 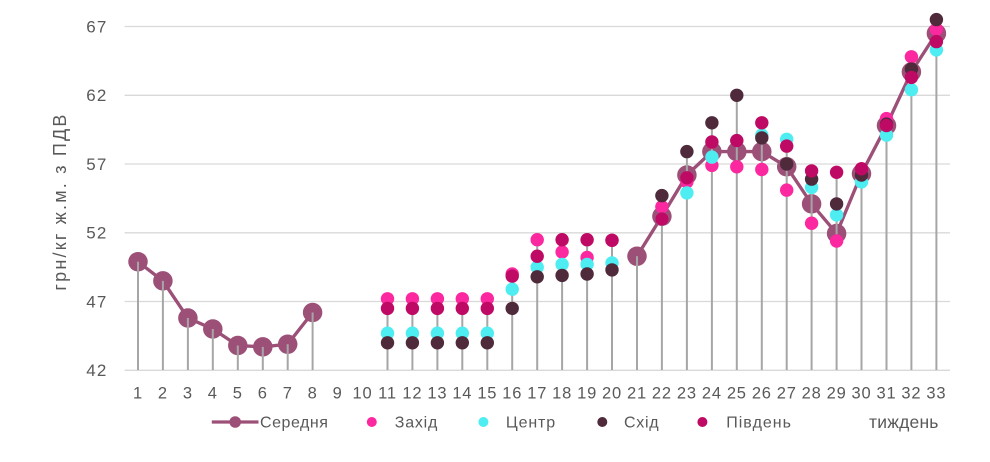 I want to click on svg-text: 8, so click(x=313, y=394).